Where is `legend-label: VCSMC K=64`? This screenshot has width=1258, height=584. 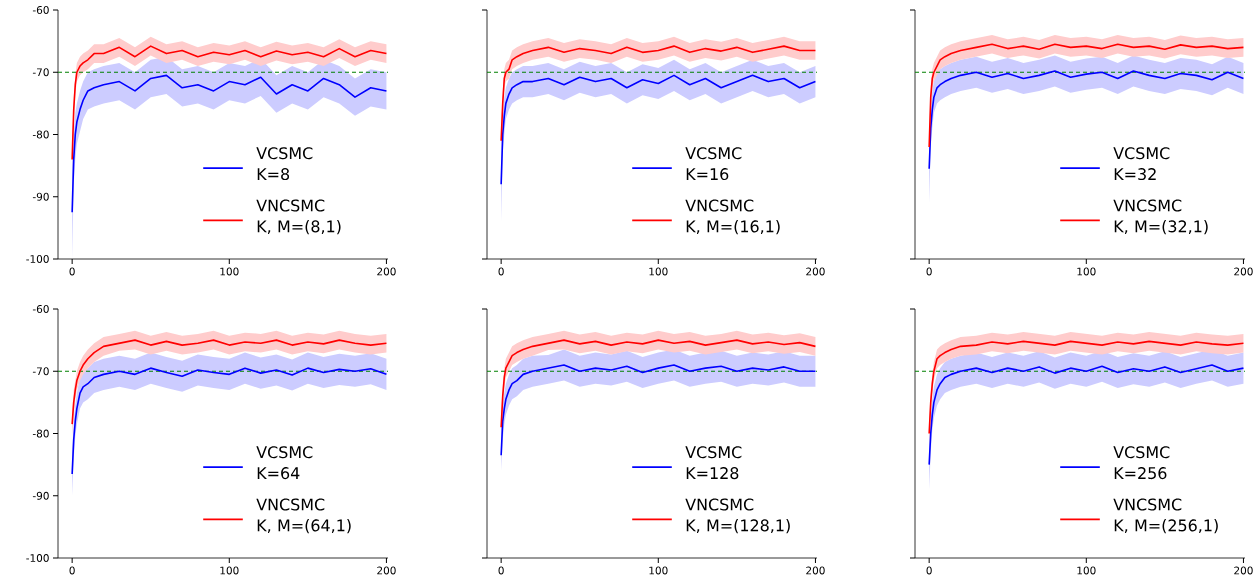
legend-label: VCSMC K=64 is located at coordinates (284, 463).